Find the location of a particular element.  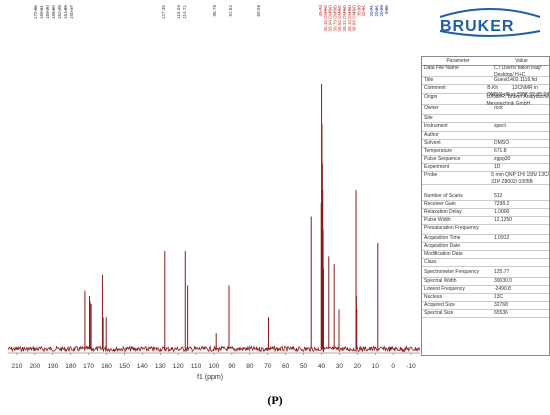

parameter-value: DMSO is located at coordinates (501, 143).